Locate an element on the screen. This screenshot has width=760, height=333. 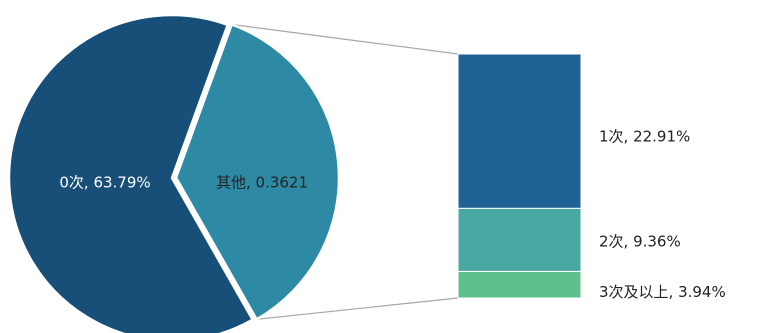
connector-line-bottom is located at coordinates (357, 308).